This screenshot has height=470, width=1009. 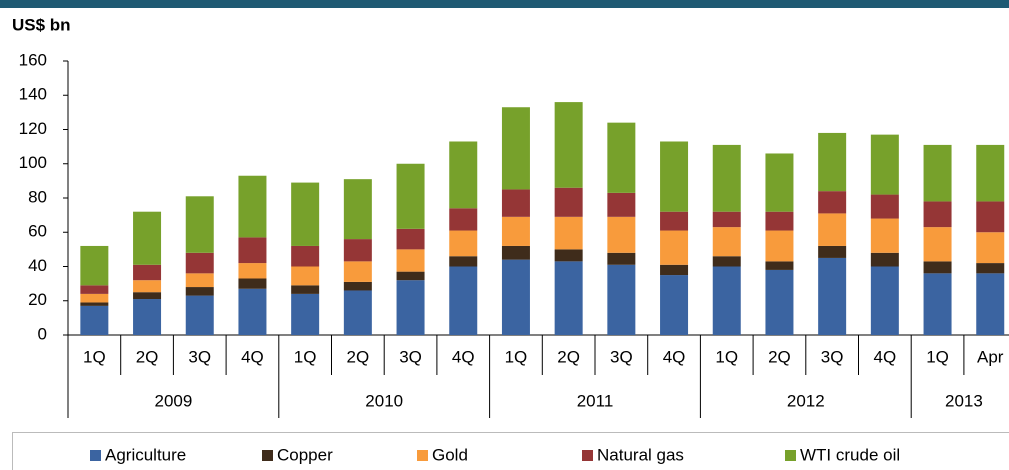 What do you see at coordinates (37, 231) in the screenshot?
I see `y-tick-label: 60` at bounding box center [37, 231].